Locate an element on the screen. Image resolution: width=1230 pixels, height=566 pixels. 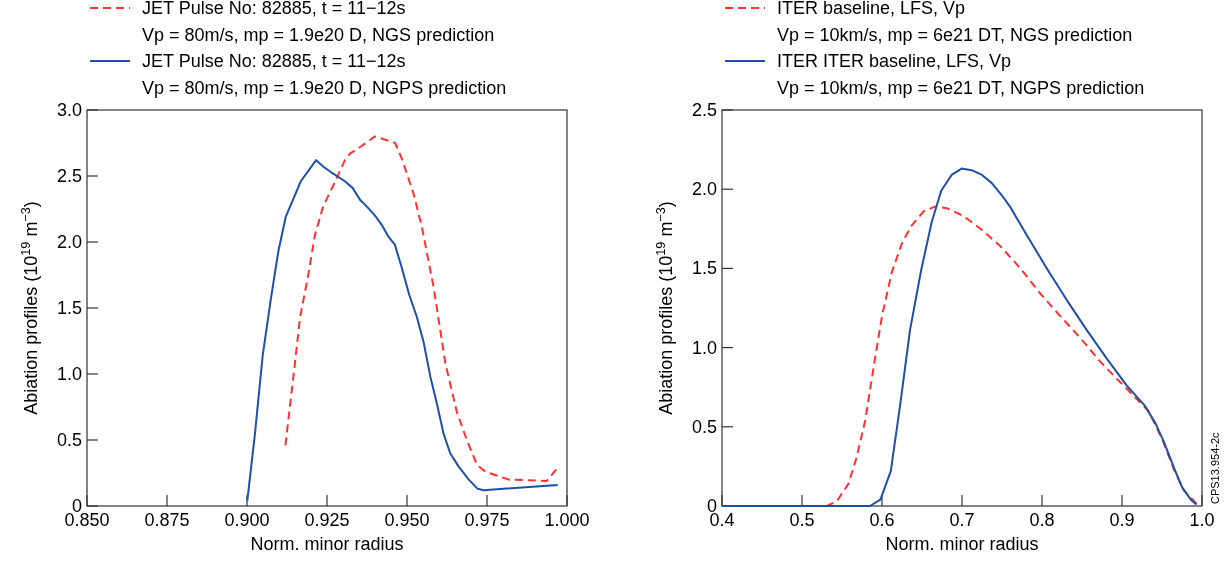
legend-label: ITER ITER baseline, LFS, Vp Vp = 10km/s, mp = 6e21 DT, NGPS prediction is located at coordinates (961, 74).